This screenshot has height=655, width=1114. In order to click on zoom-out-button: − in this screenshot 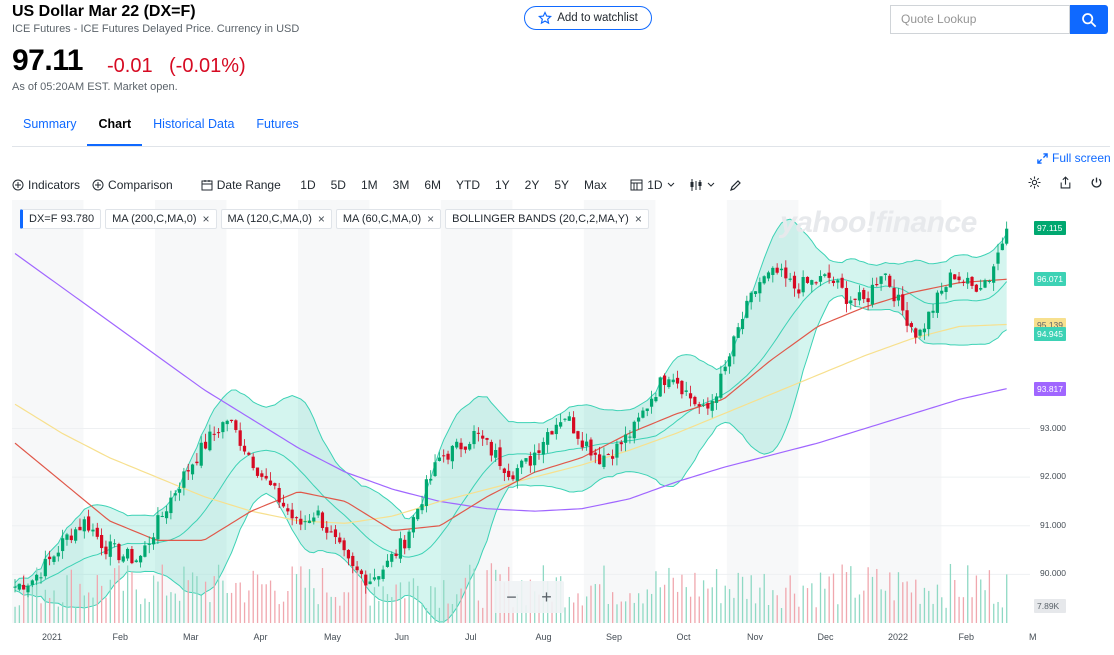, I will do `click(511, 596)`.